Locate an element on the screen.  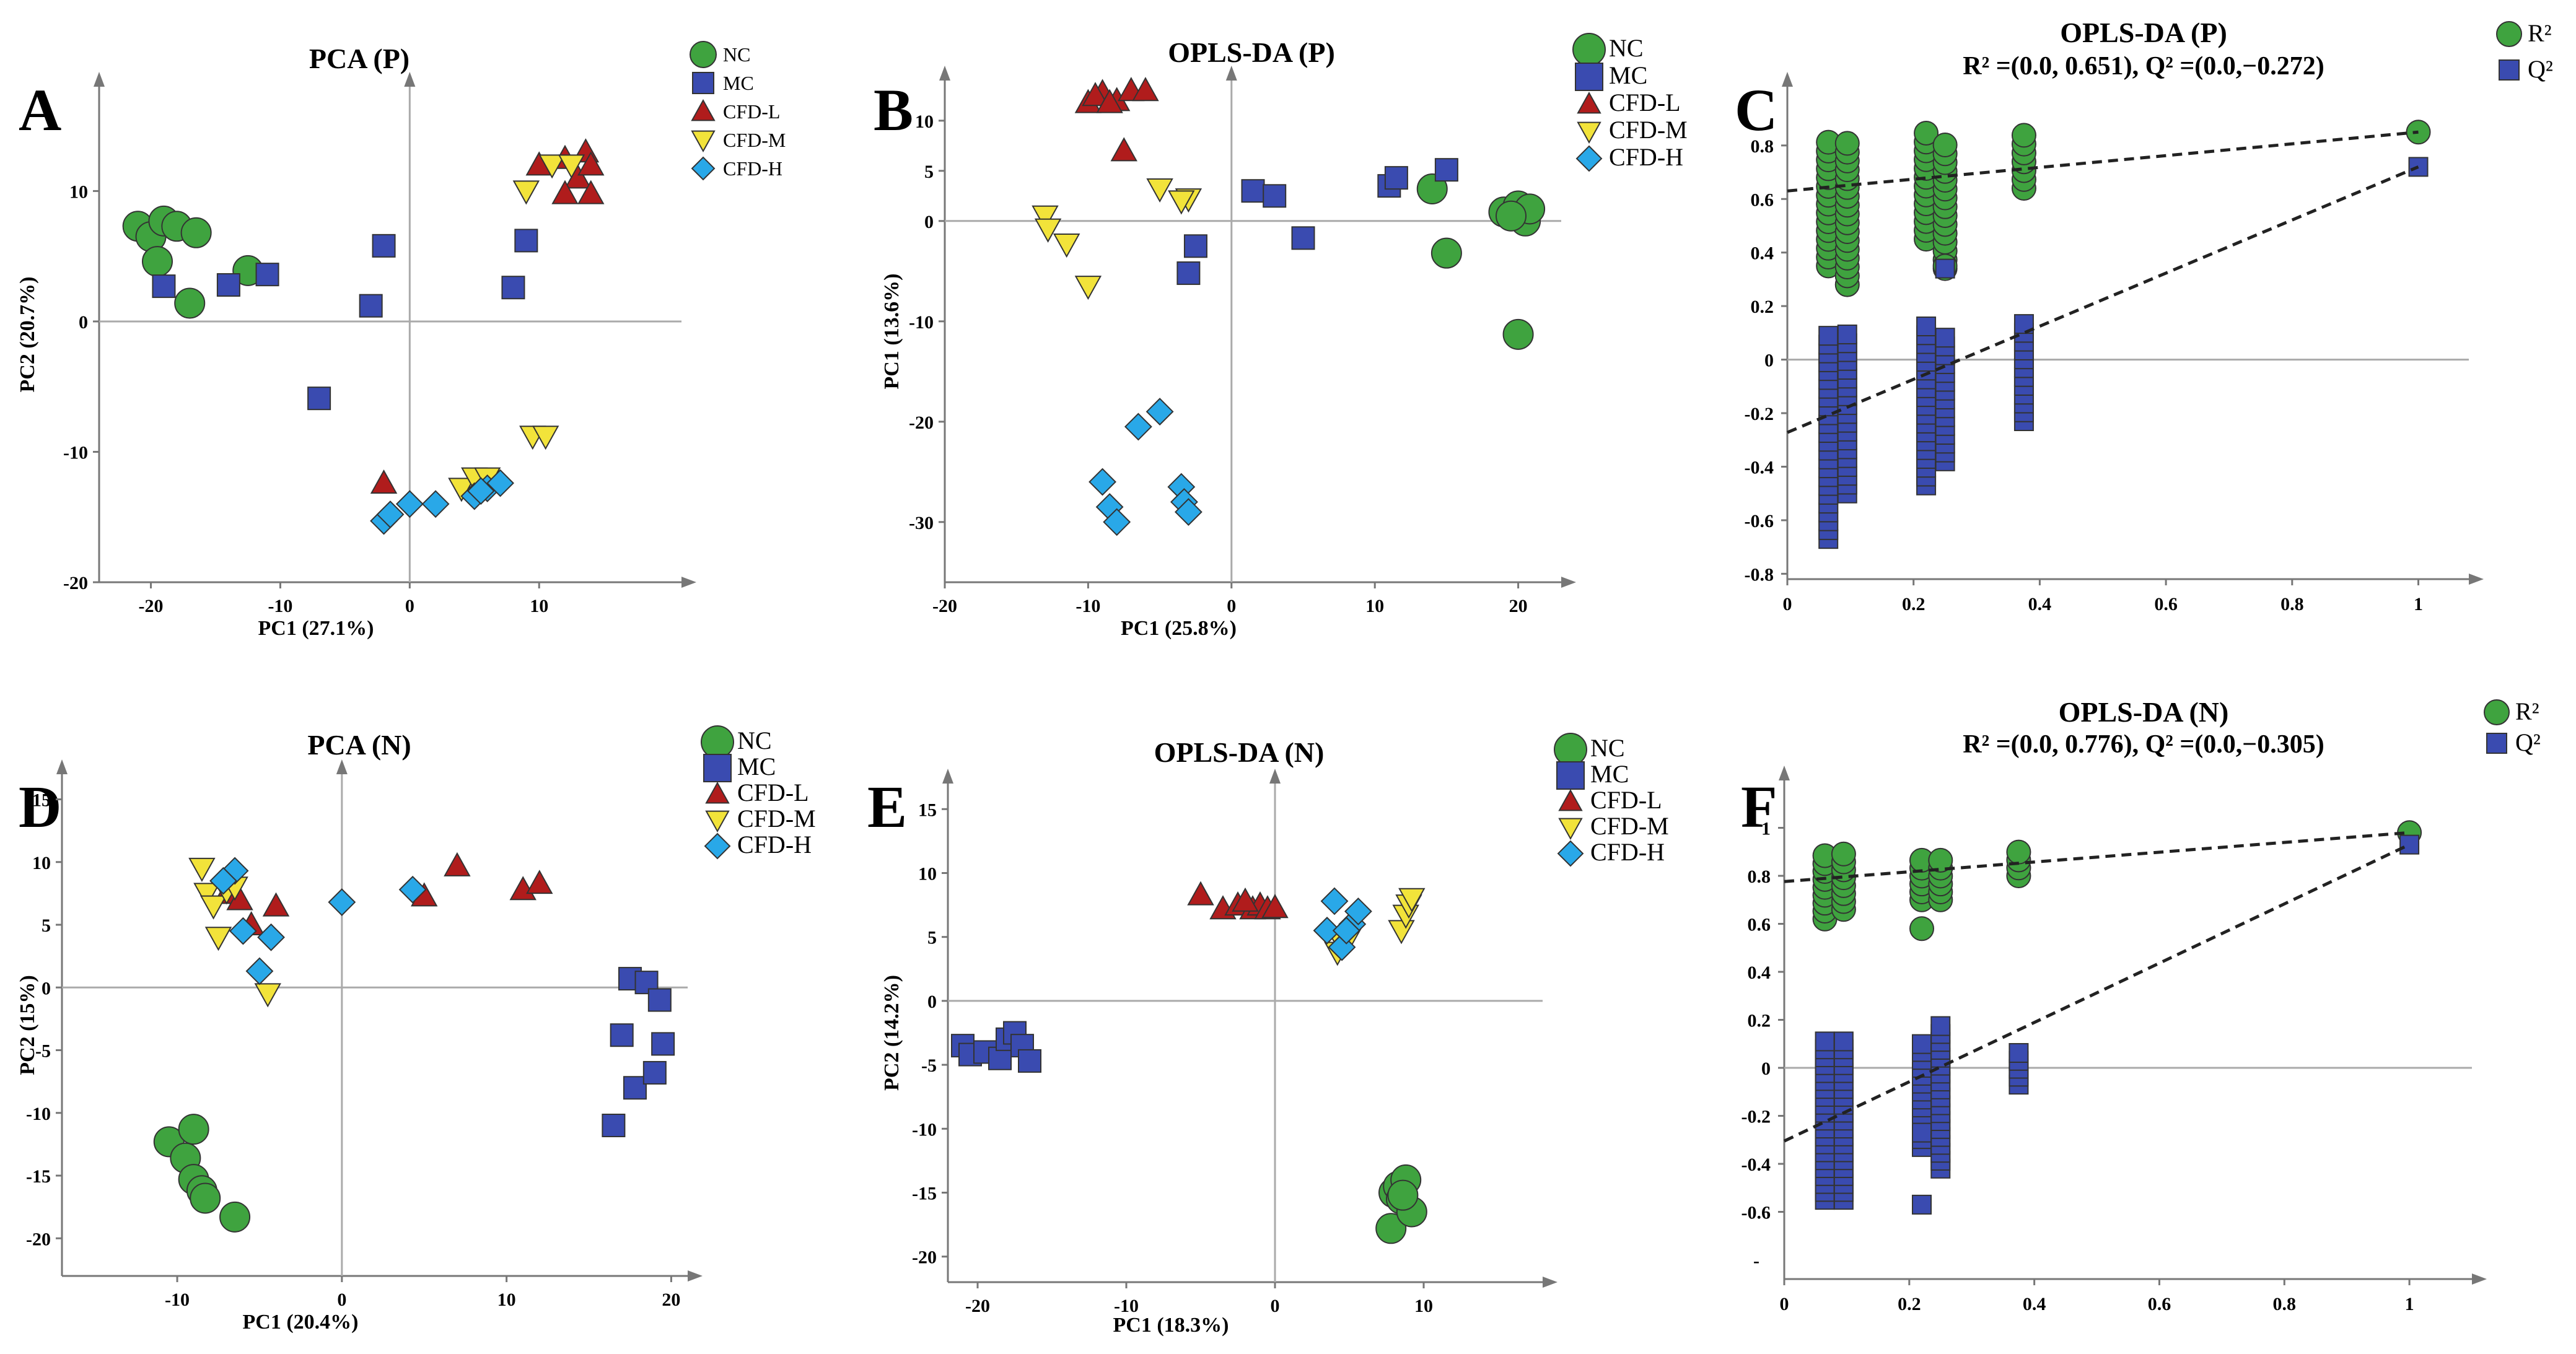
legend-marker-q2 is located at coordinates (2496, 743).